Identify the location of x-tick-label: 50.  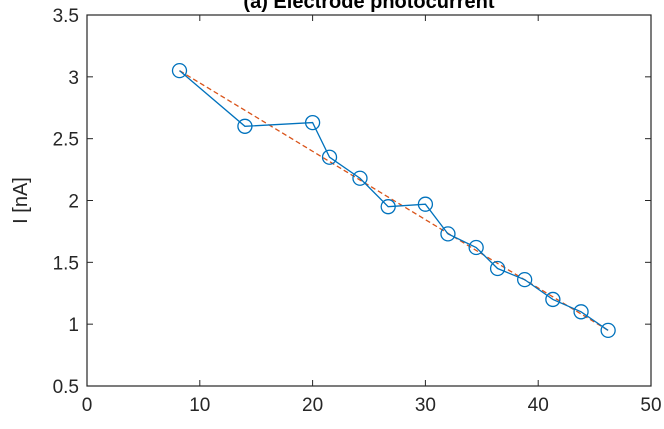
(650, 405).